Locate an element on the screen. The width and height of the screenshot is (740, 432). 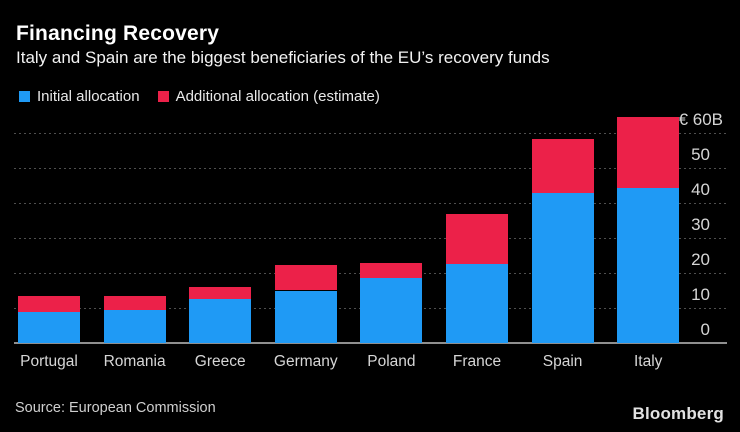
x-axis-label-spain: Spain is located at coordinates (562, 361).